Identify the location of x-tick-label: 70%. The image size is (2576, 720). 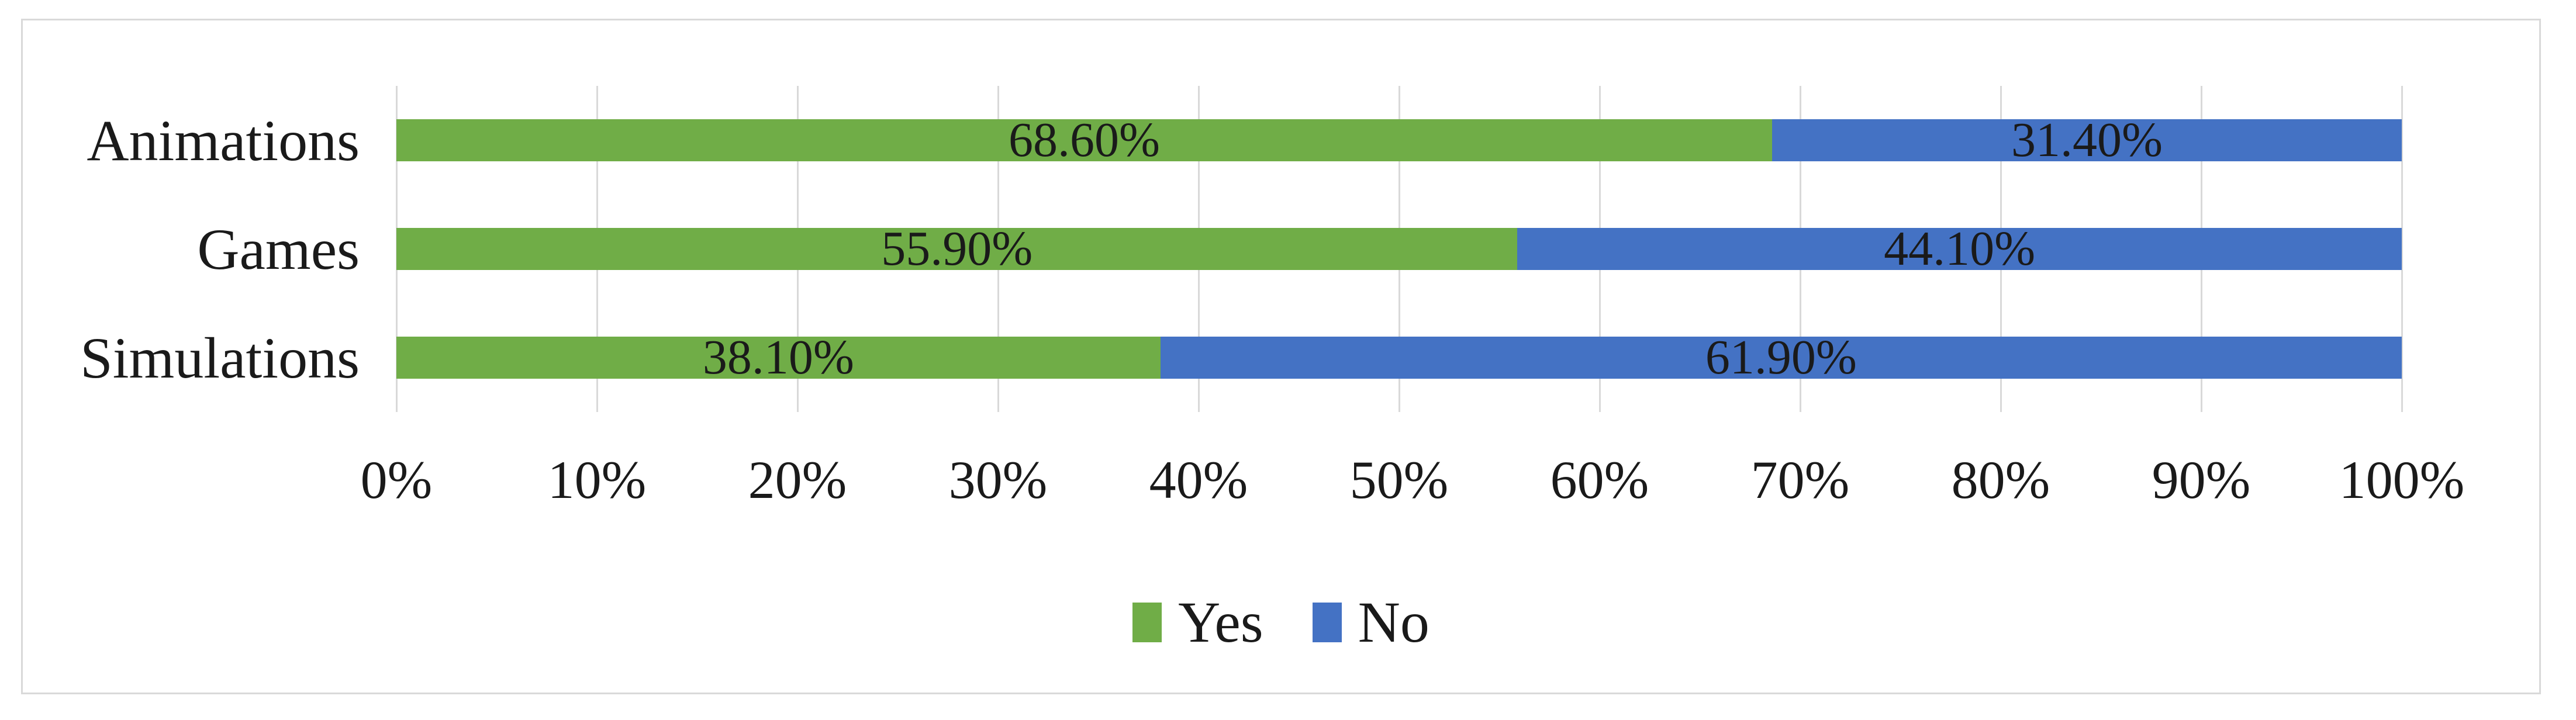
(1800, 480).